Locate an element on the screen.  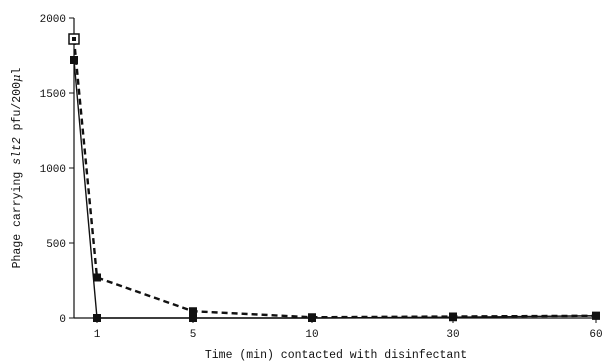
y-axis-title-part-3: l is located at coordinates (17, 71).